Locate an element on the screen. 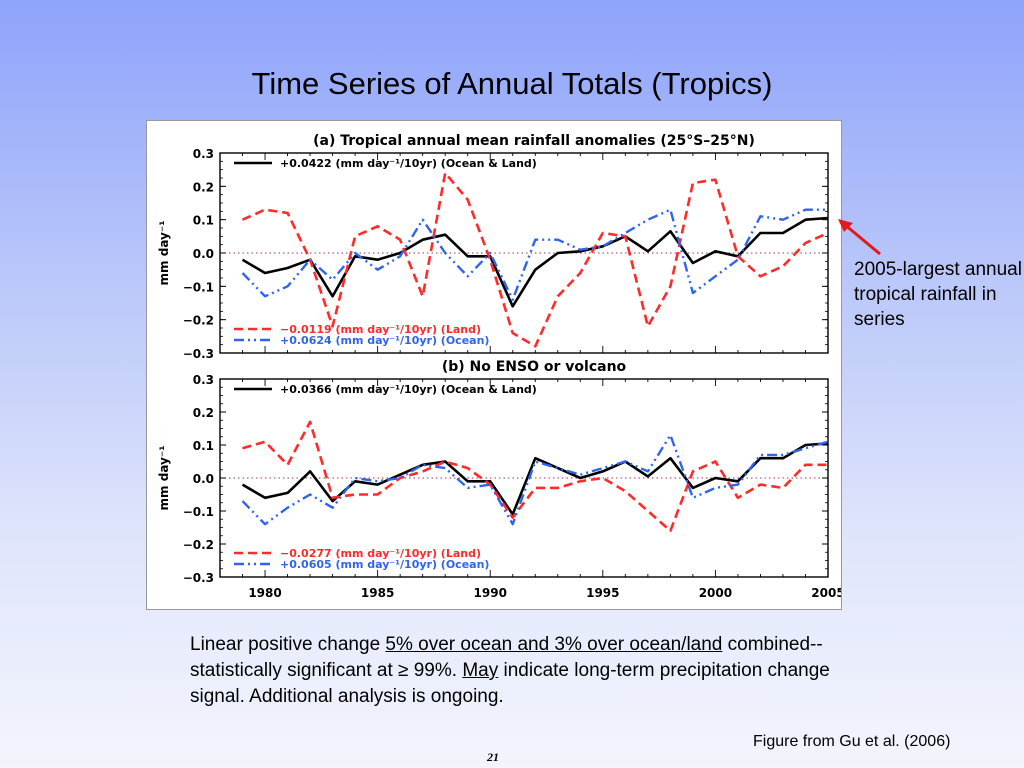 This screenshot has height=768, width=1024. caption-underline-2: May is located at coordinates (480, 670).